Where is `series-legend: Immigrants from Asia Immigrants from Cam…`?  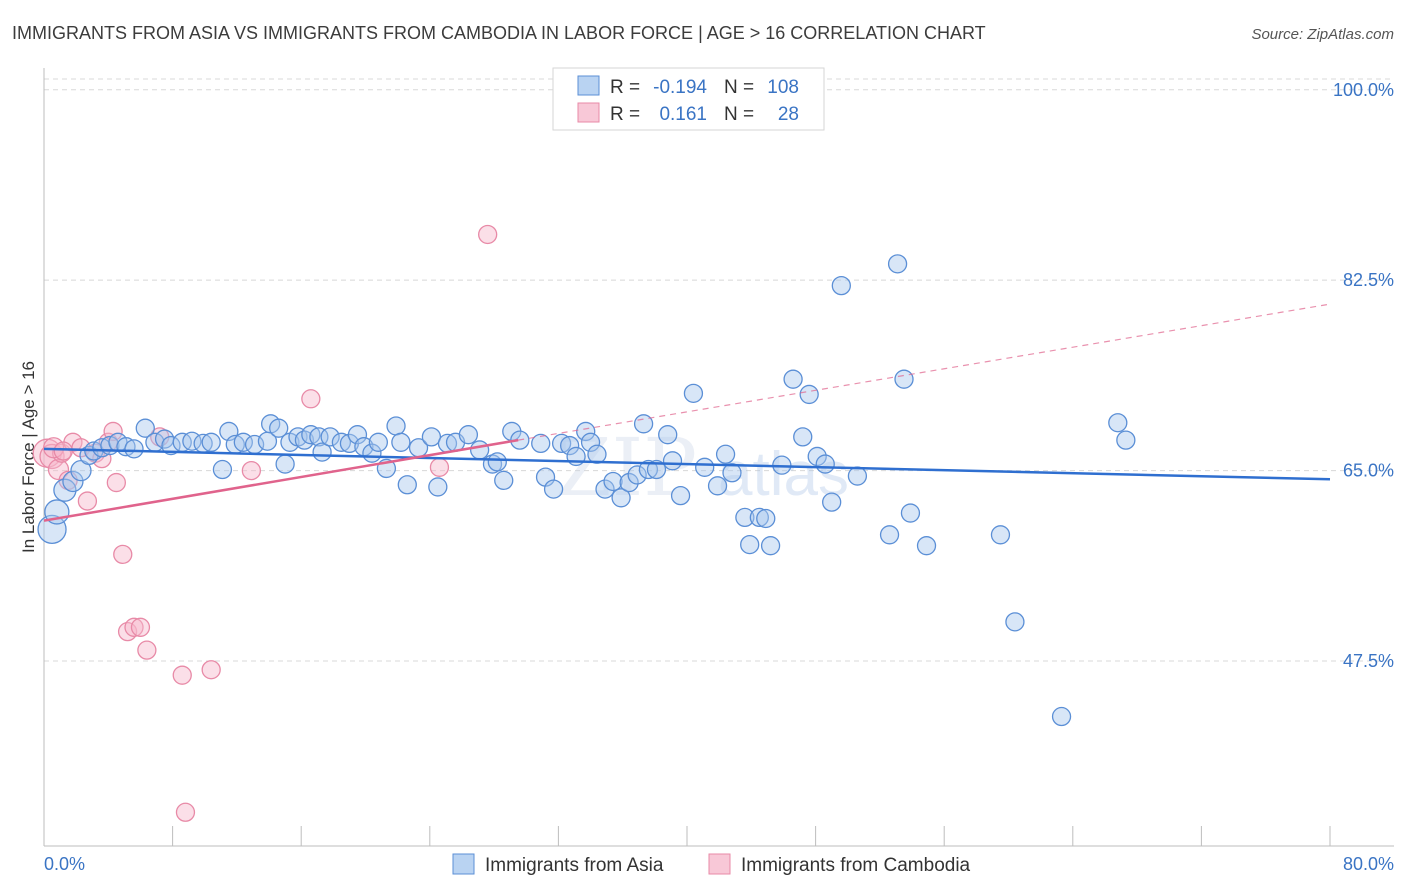 series-legend: Immigrants from Asia Immigrants from Cam… is located at coordinates (711, 864).